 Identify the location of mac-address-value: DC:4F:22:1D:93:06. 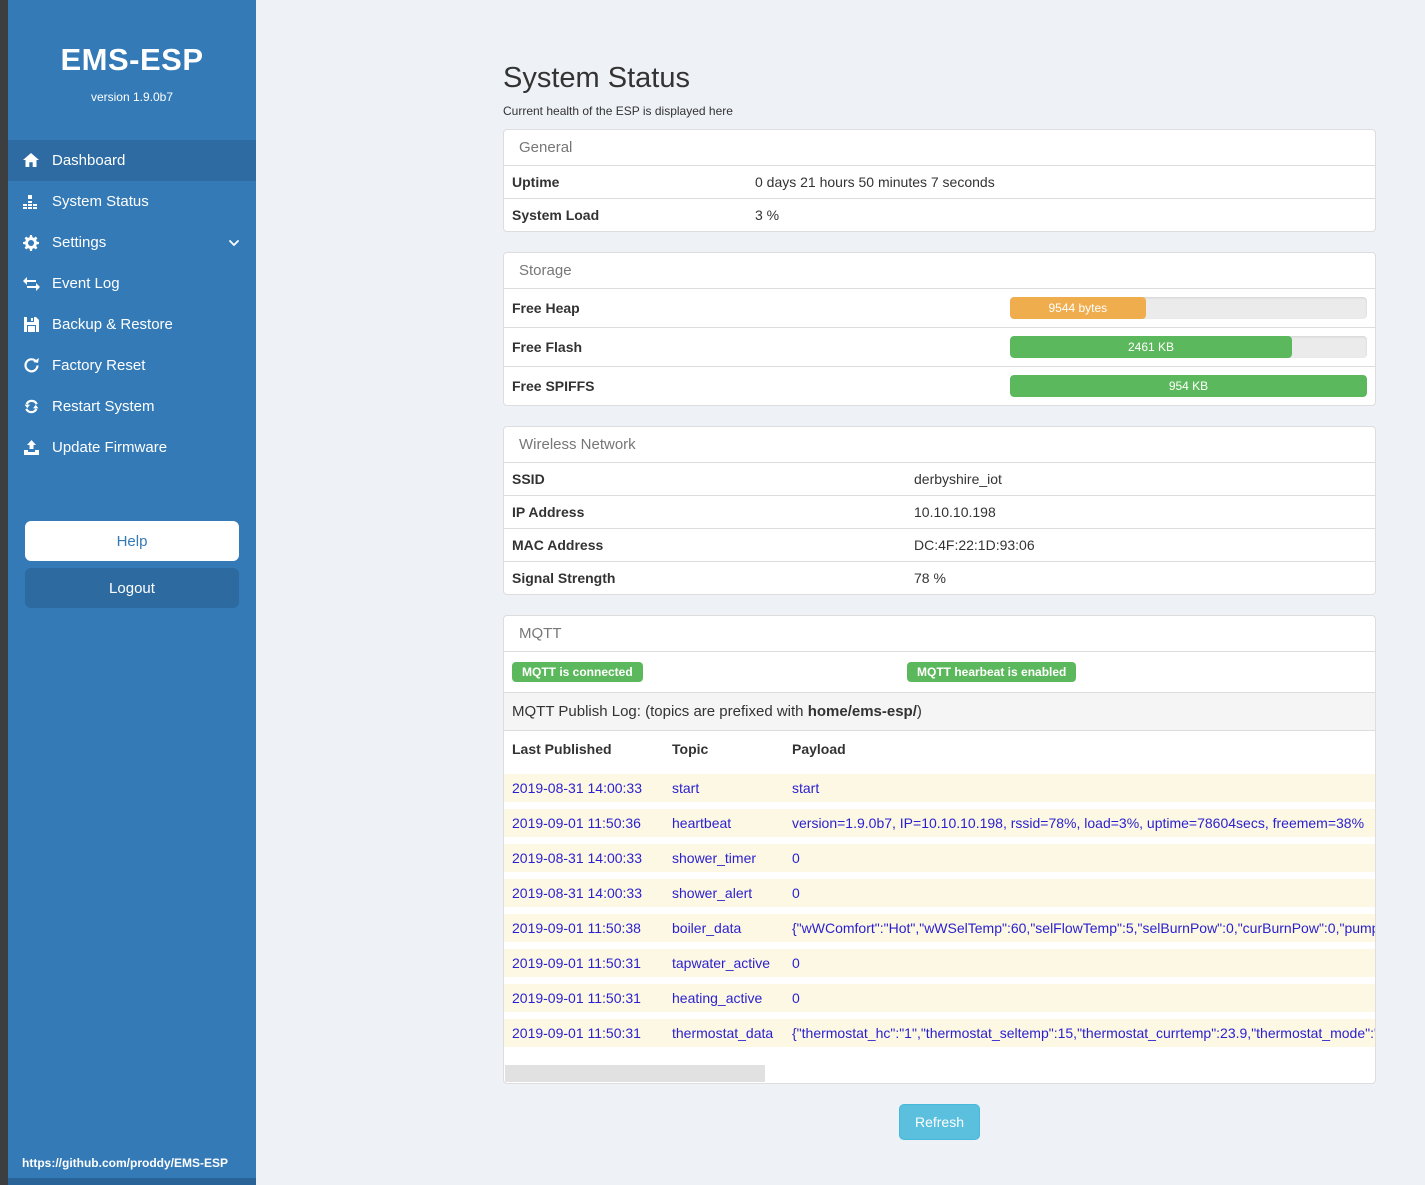
(1140, 545).